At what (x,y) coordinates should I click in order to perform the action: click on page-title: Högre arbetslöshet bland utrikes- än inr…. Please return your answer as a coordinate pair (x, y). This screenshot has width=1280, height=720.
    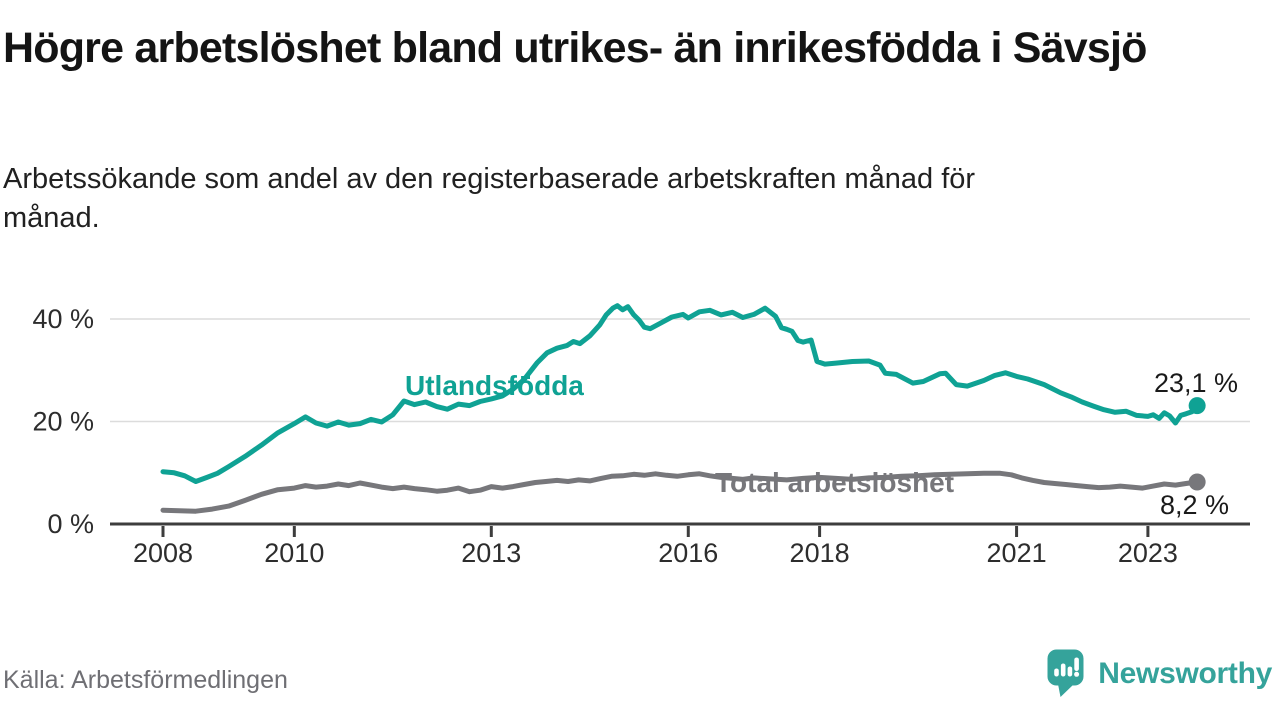
    Looking at the image, I should click on (575, 48).